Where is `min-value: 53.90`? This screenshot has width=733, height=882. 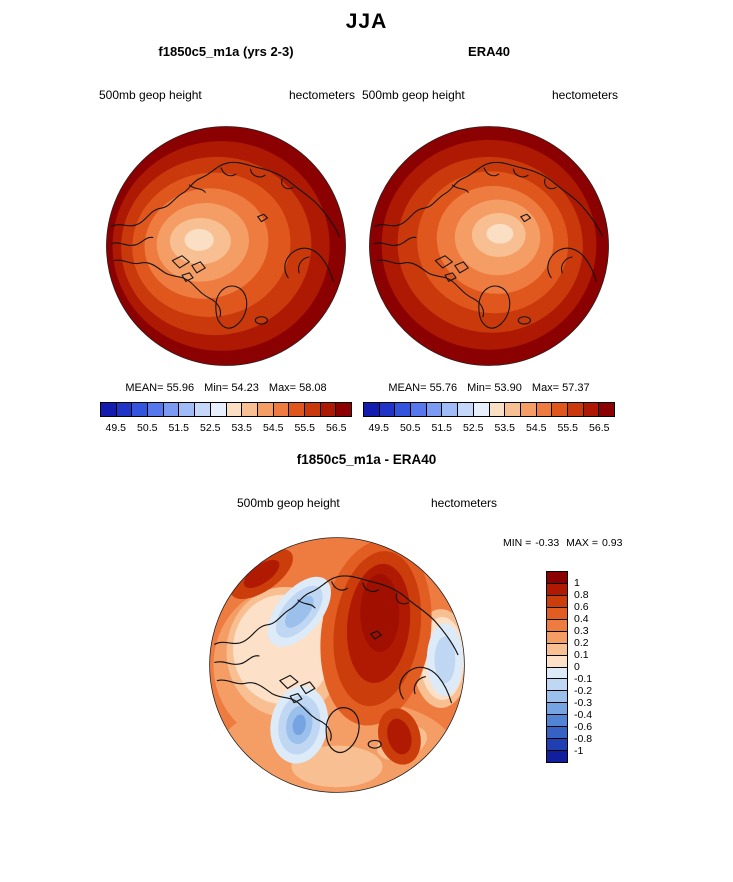
min-value: 53.90 is located at coordinates (508, 388).